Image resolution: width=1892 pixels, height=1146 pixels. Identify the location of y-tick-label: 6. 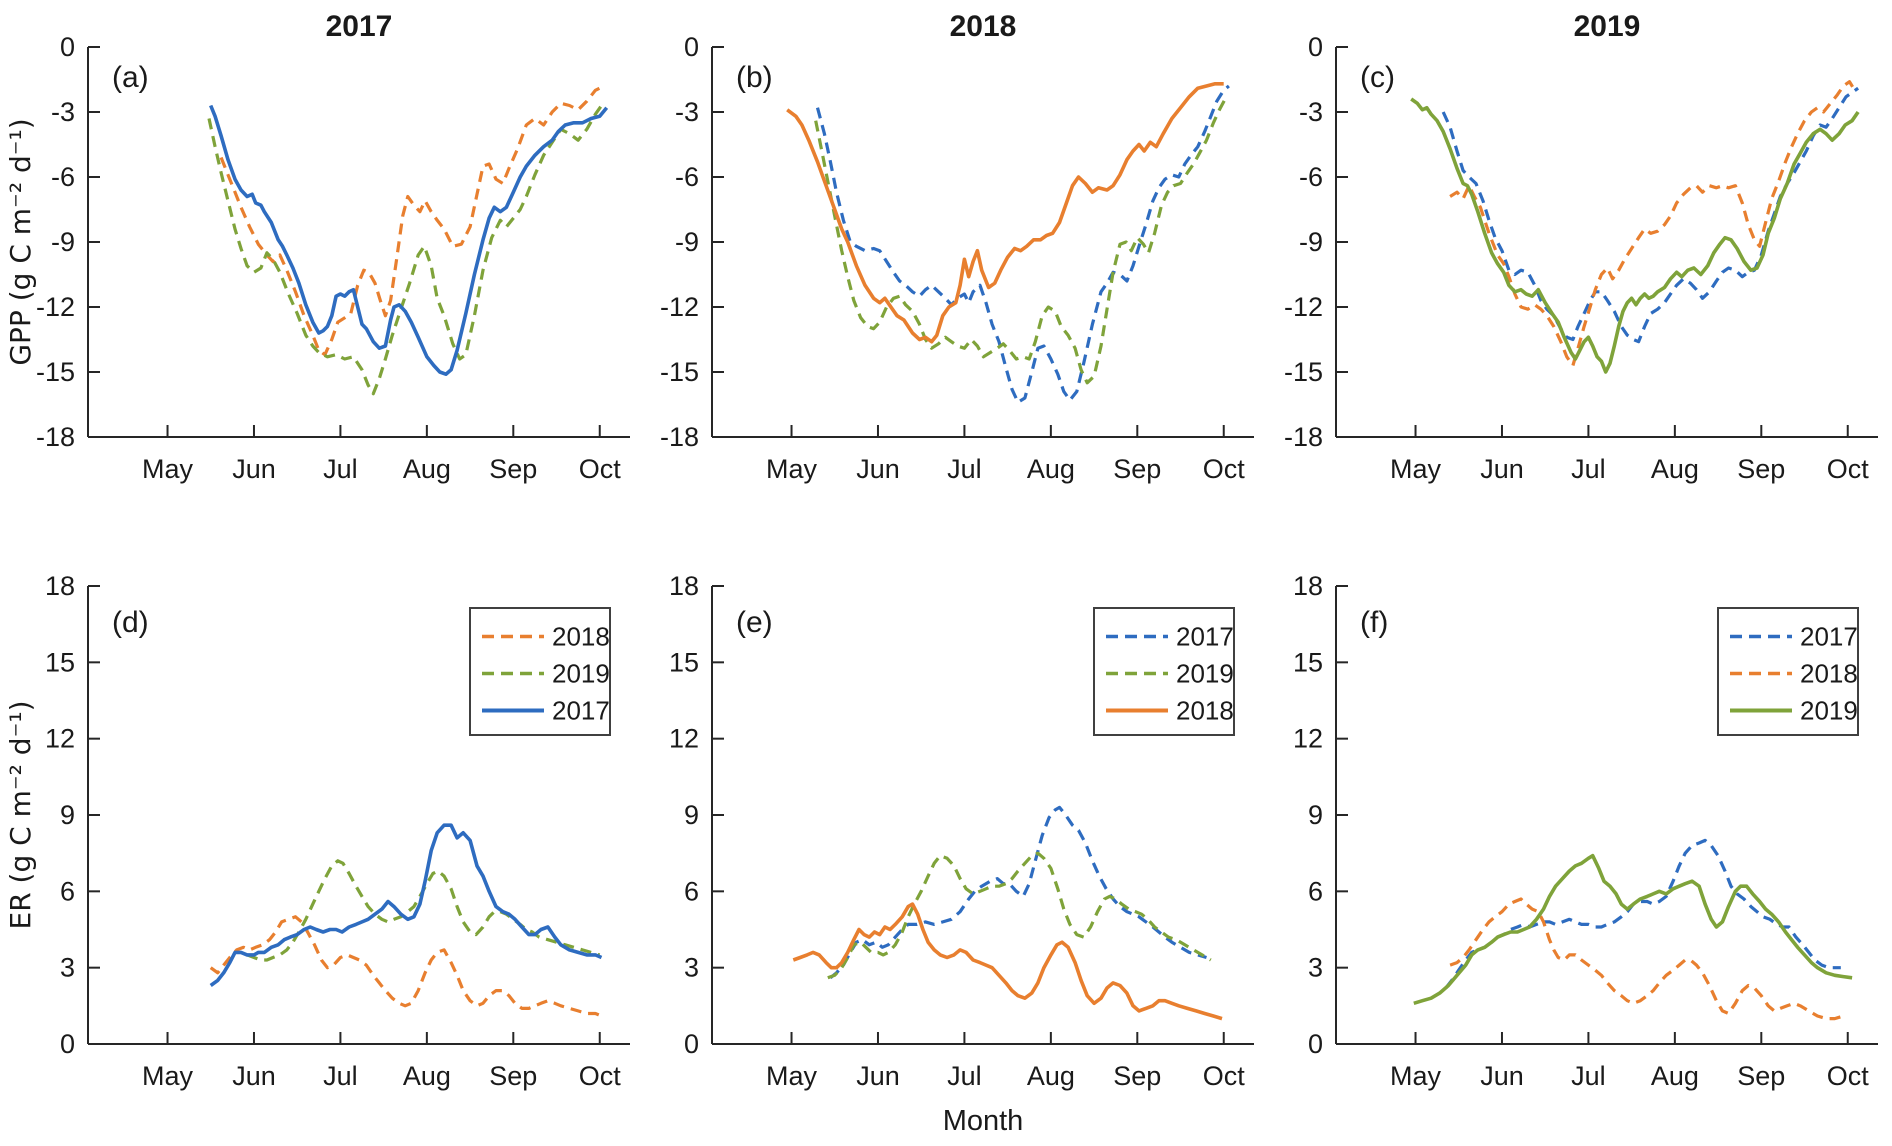
(1315, 891).